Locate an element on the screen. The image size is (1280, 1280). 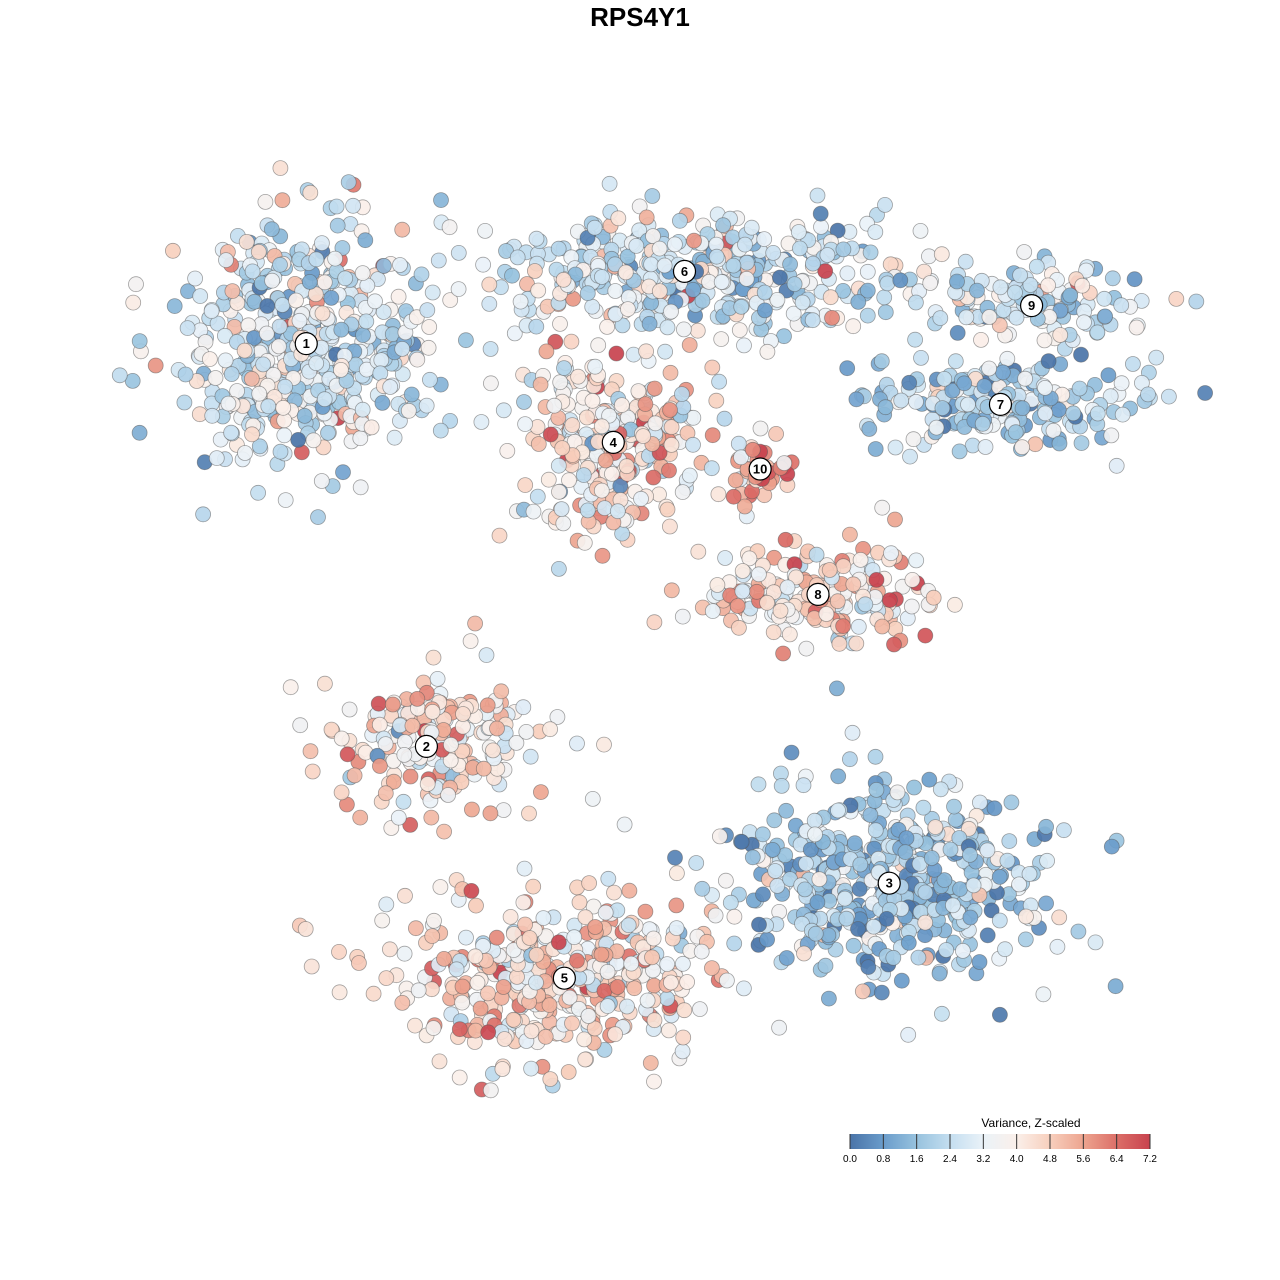
cluster-label-text: 2 is located at coordinates (426, 746).